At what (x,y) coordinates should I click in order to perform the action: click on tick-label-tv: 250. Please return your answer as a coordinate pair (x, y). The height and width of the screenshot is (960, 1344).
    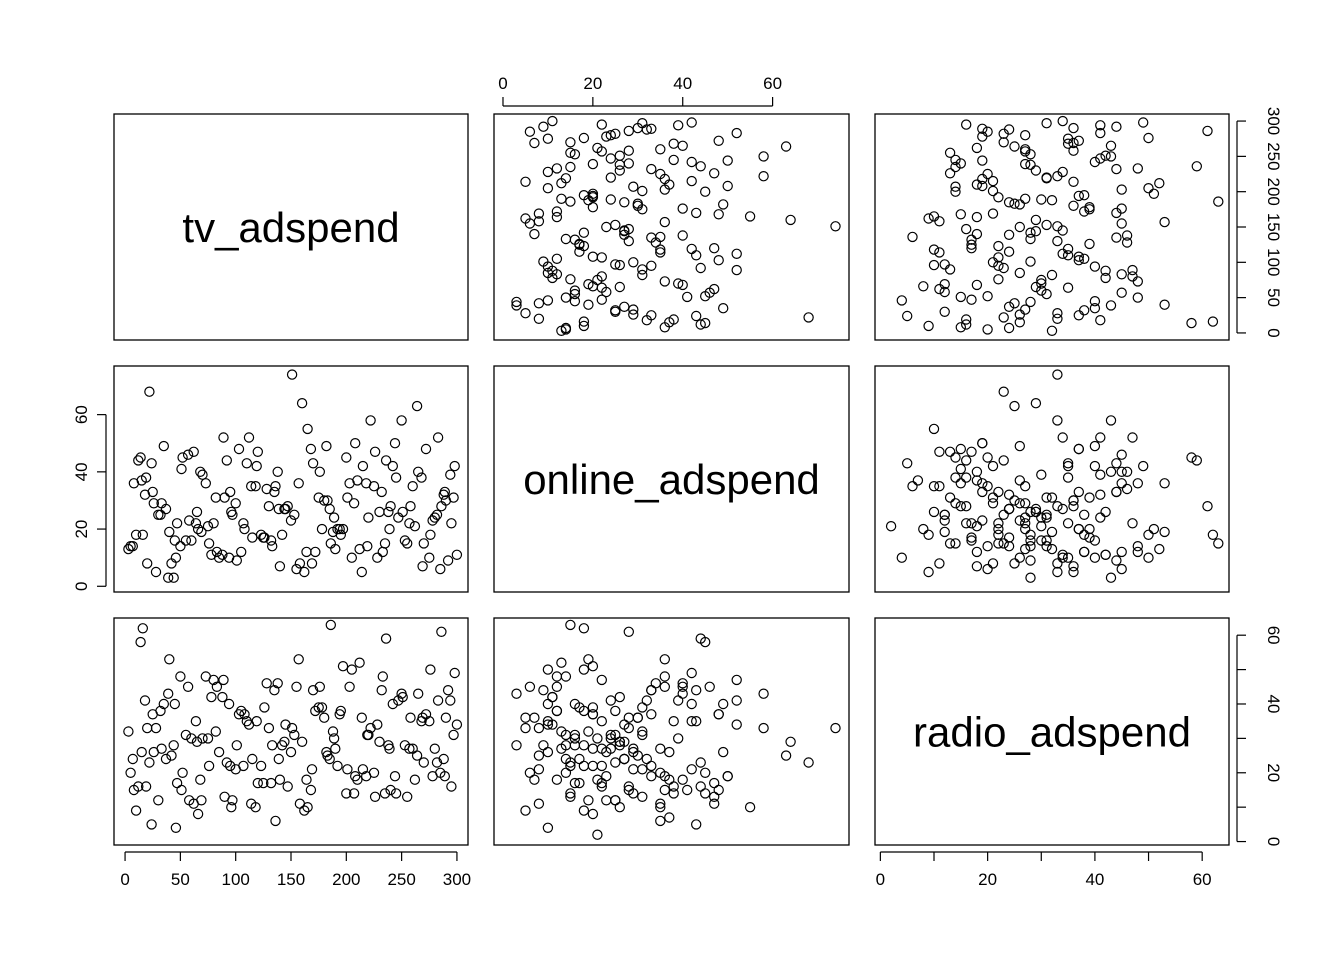
    Looking at the image, I should click on (1273, 156).